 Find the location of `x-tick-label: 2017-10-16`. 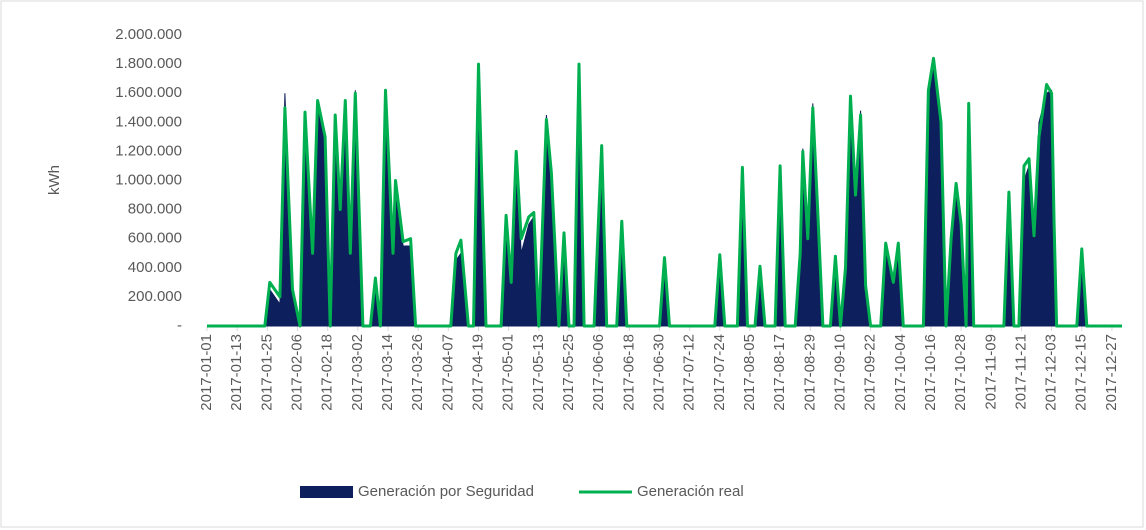

x-tick-label: 2017-10-16 is located at coordinates (930, 372).